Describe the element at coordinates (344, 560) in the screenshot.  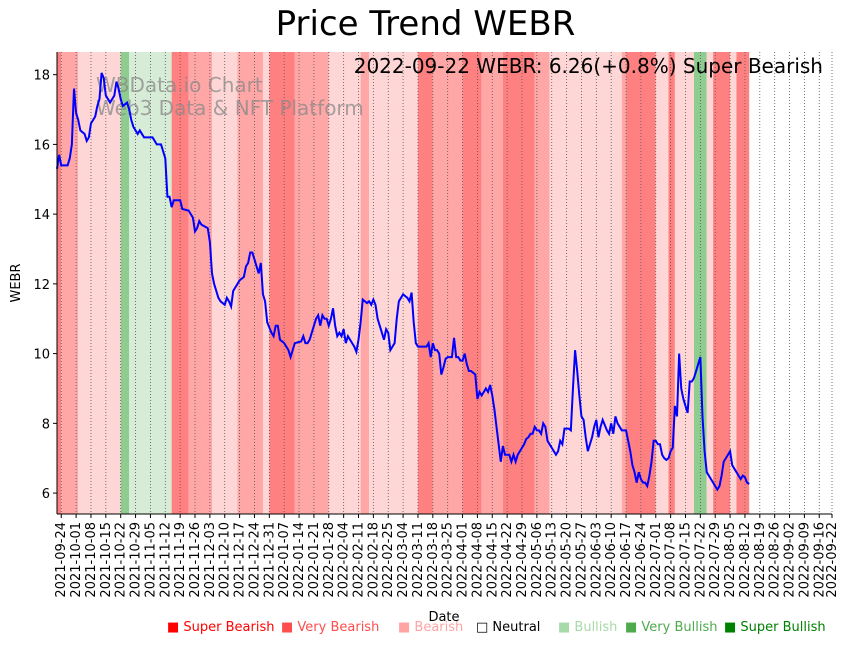
I see `x-tick-label: 2022-02-04` at that location.